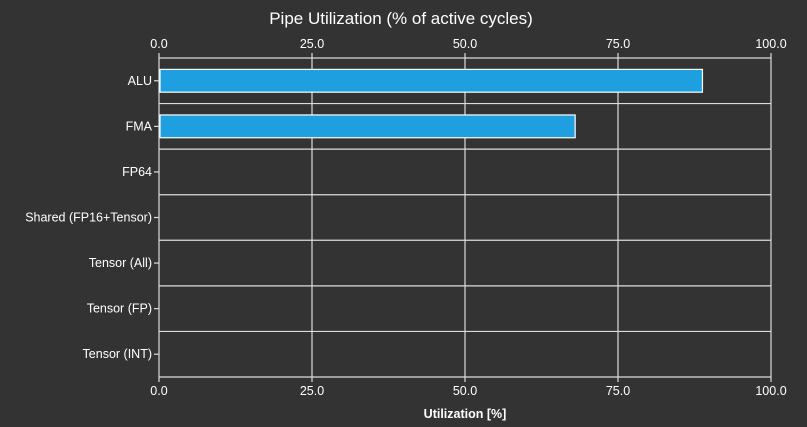 This screenshot has width=807, height=427. Describe the element at coordinates (401, 18) in the screenshot. I see `chart-title: Pipe Utilization (% of active cycles)` at that location.